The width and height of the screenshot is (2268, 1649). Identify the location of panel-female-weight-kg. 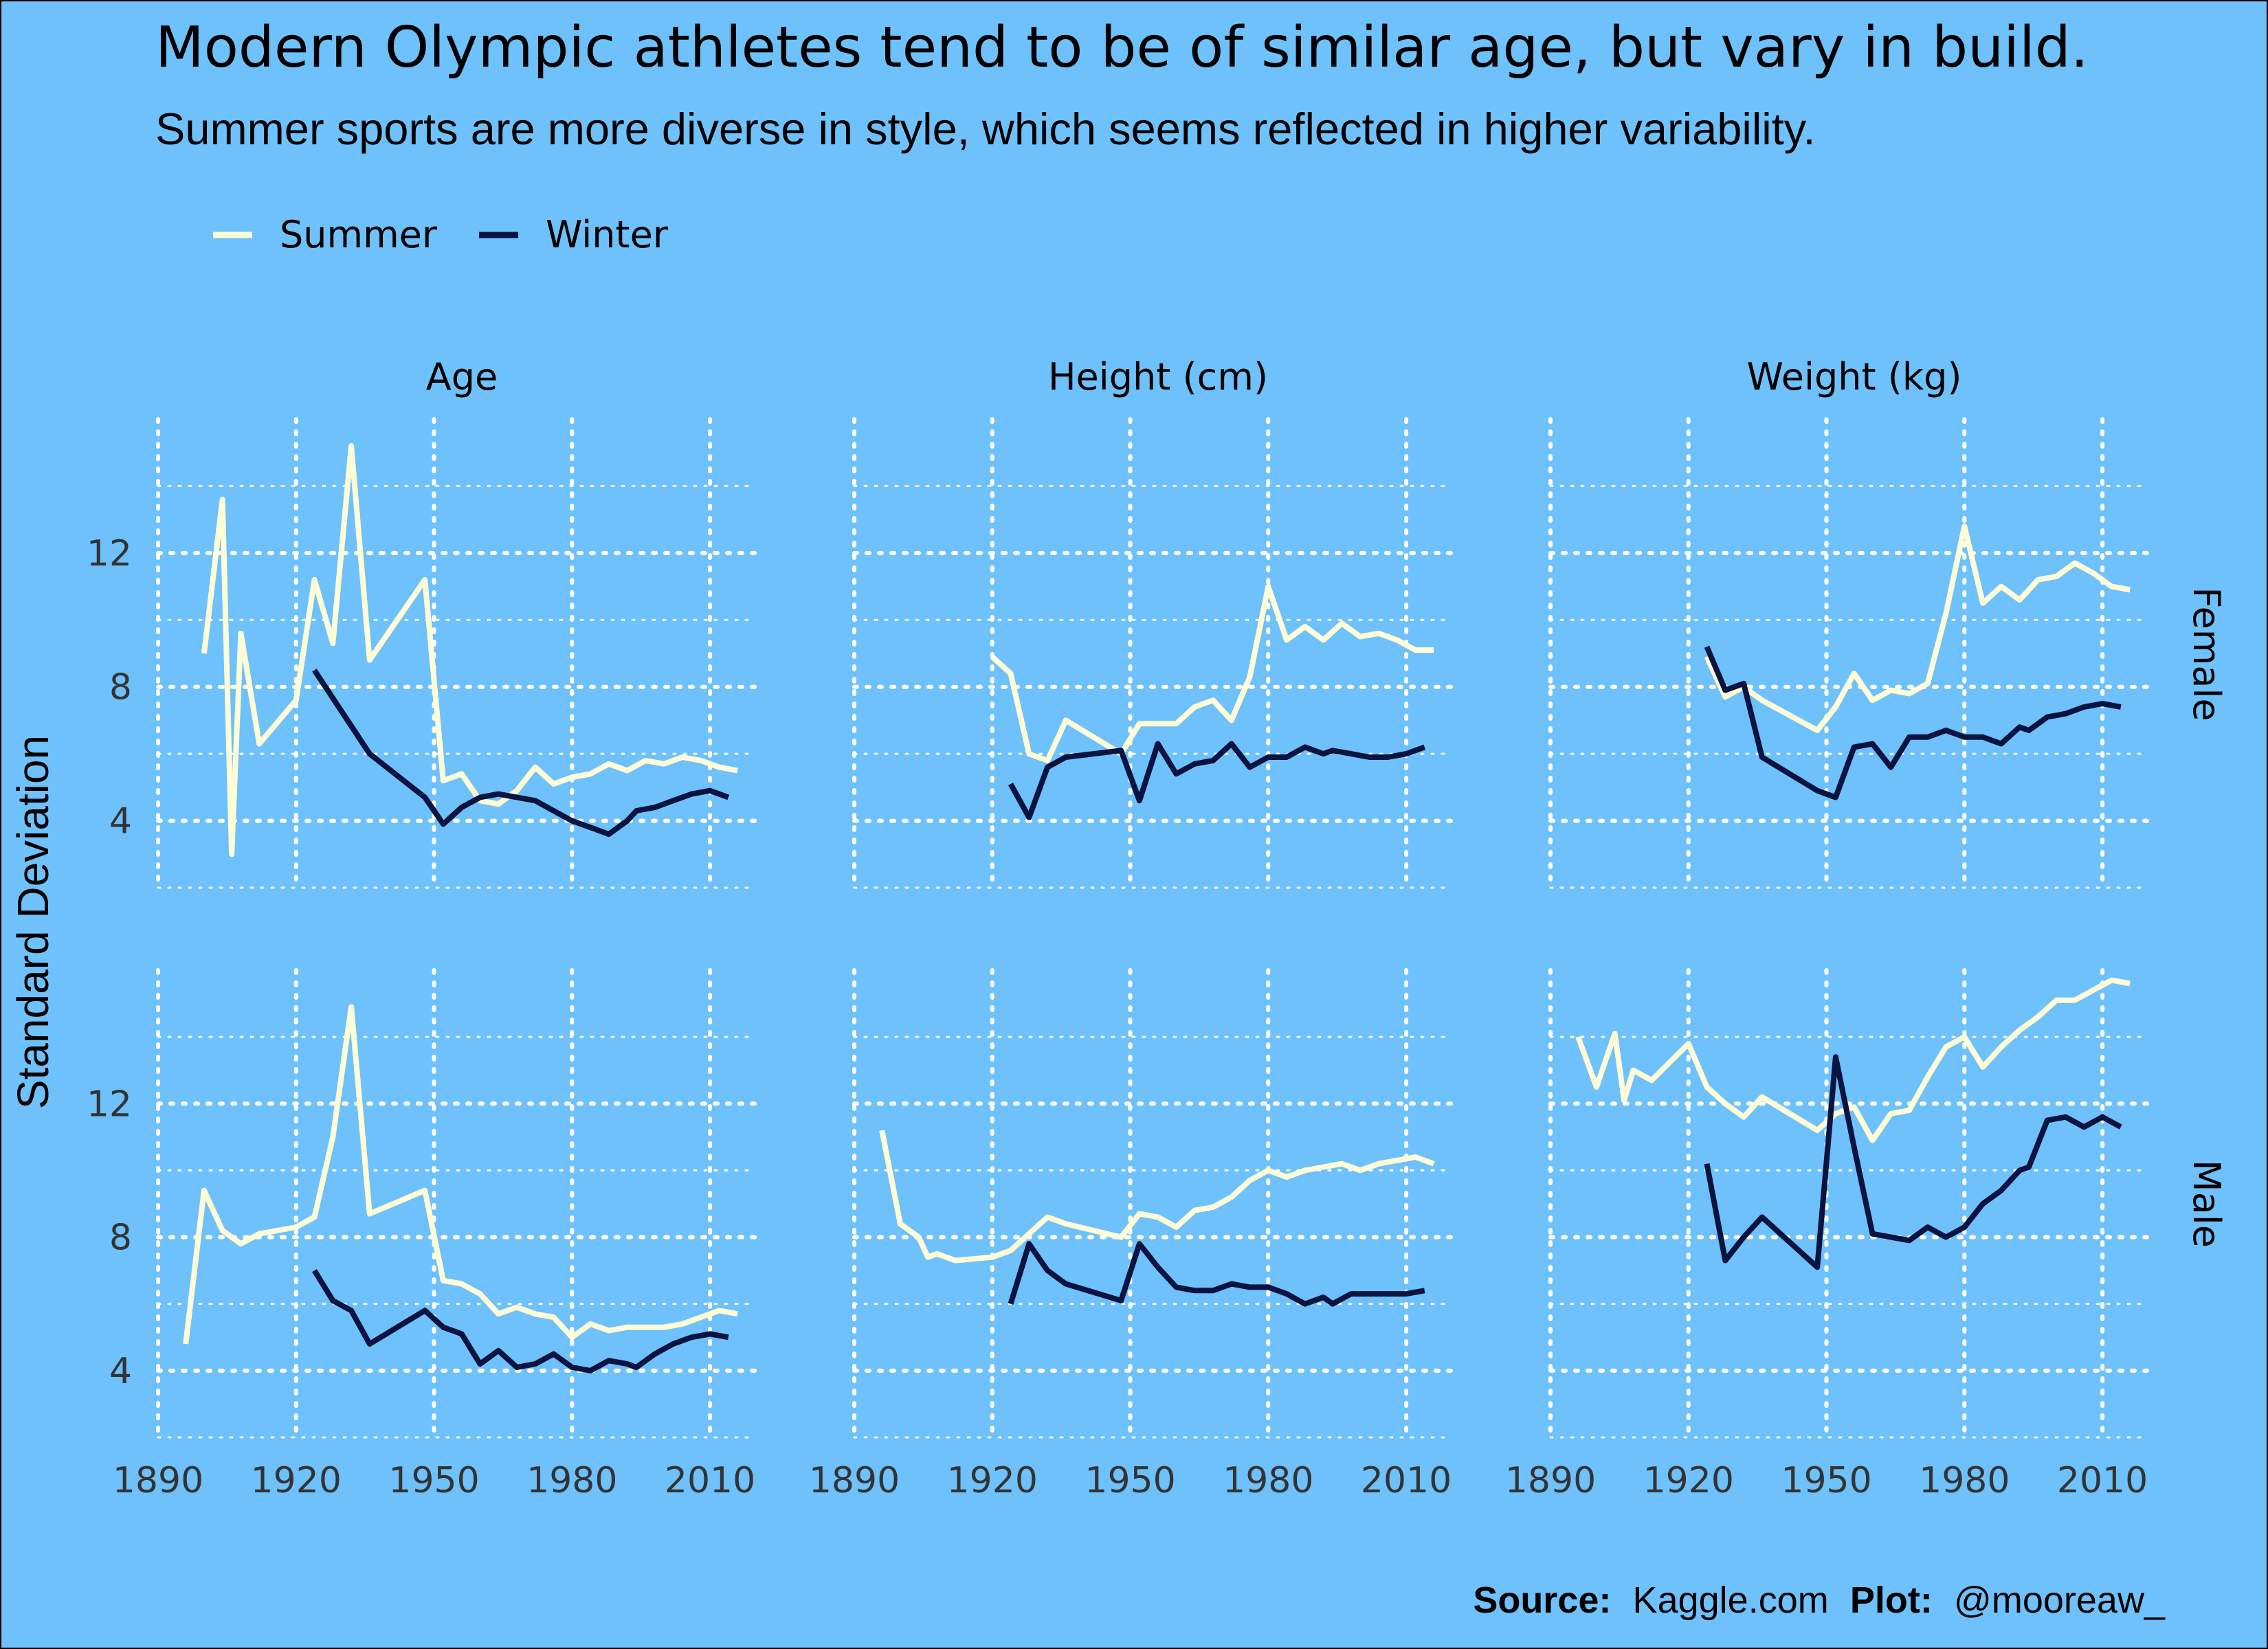
(1849, 653).